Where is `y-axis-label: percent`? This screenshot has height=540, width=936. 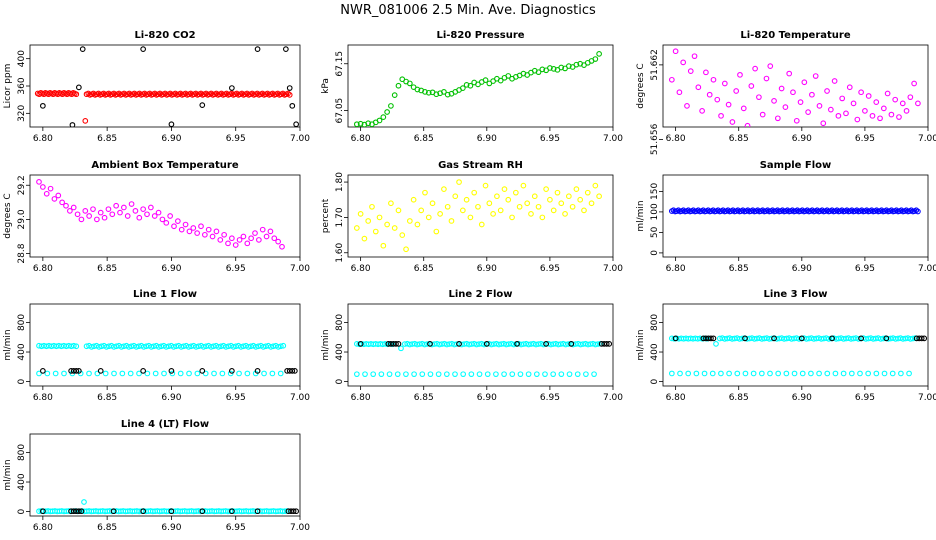 y-axis-label: percent is located at coordinates (326, 215).